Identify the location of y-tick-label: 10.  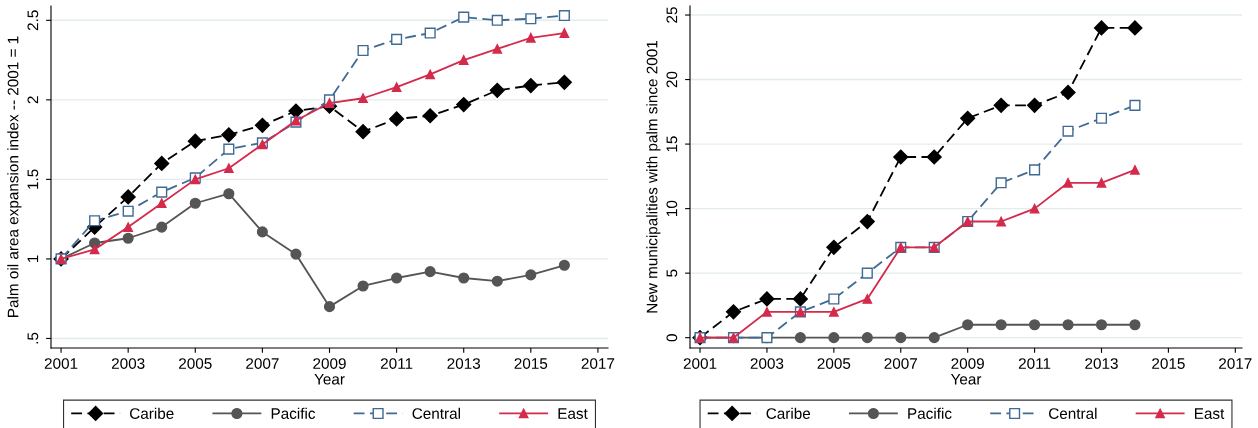
(672, 208).